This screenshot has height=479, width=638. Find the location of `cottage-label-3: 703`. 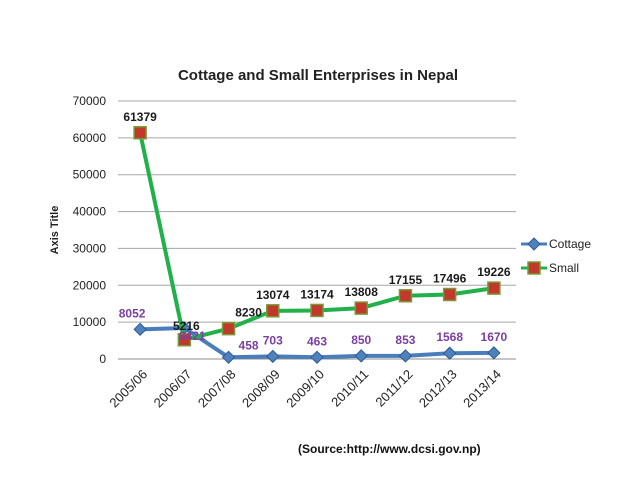

cottage-label-3: 703 is located at coordinates (273, 340).